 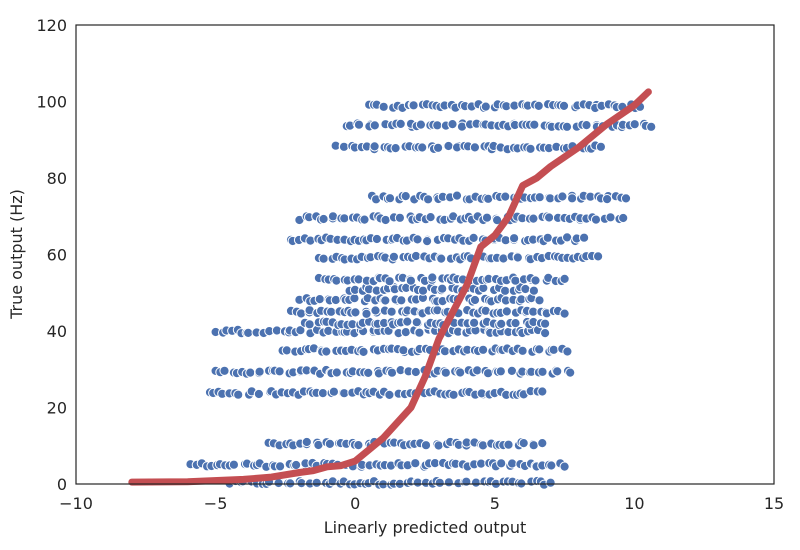 I want to click on y-axis-ticks: 0 20 40 60 80 100 120, so click(x=51, y=255).